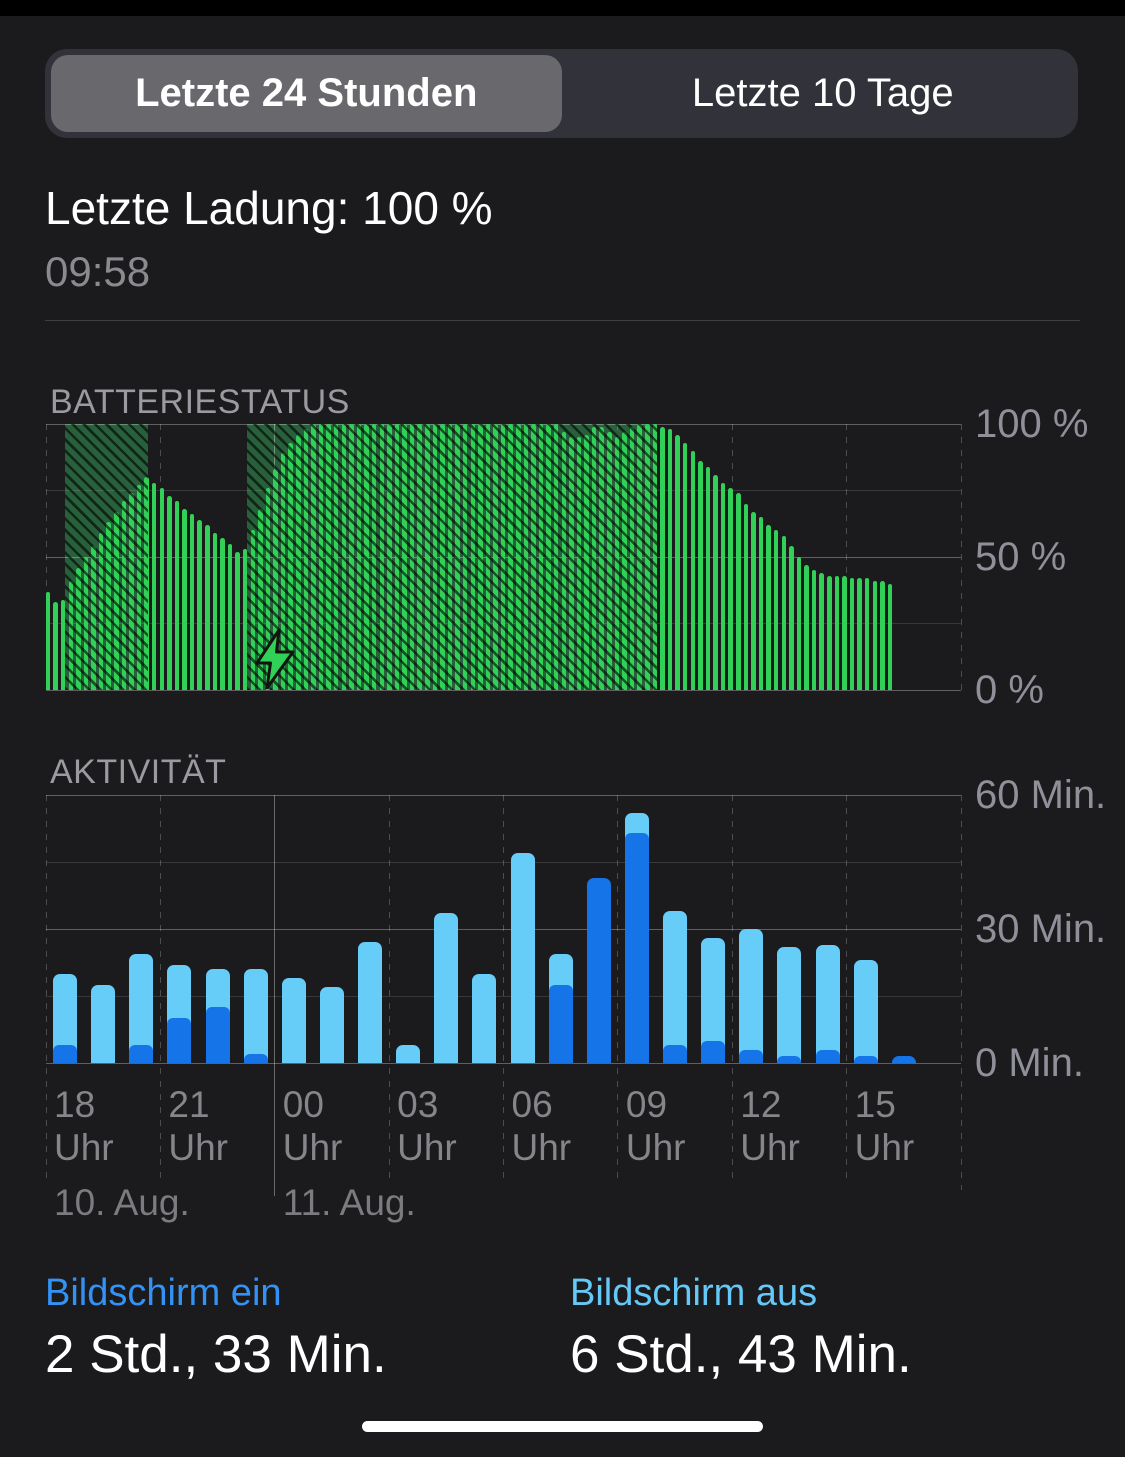 Image resolution: width=1125 pixels, height=1457 pixels. I want to click on tab-last-24-hours: Letzte 24 Stunden, so click(306, 93).